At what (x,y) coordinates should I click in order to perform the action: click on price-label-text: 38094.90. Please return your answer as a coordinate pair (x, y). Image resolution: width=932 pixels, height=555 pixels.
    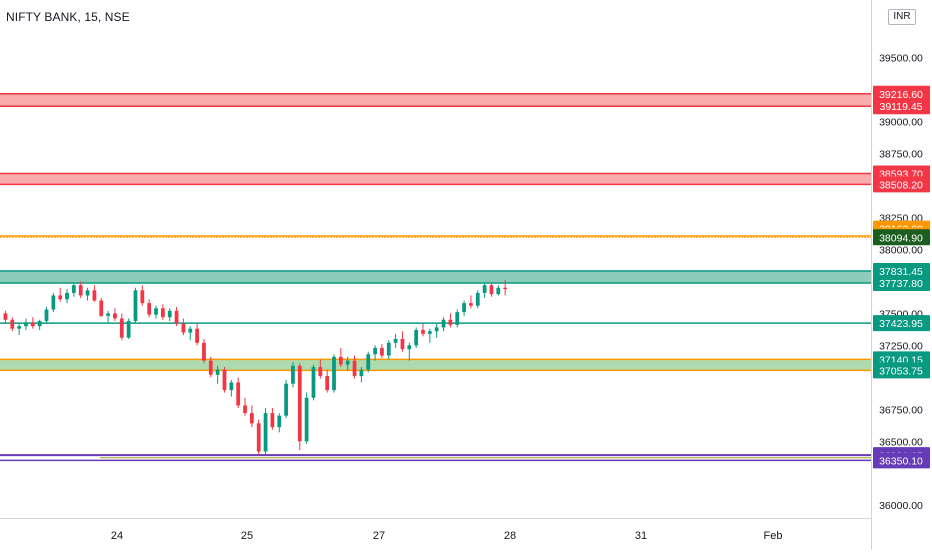
    Looking at the image, I should click on (901, 238).